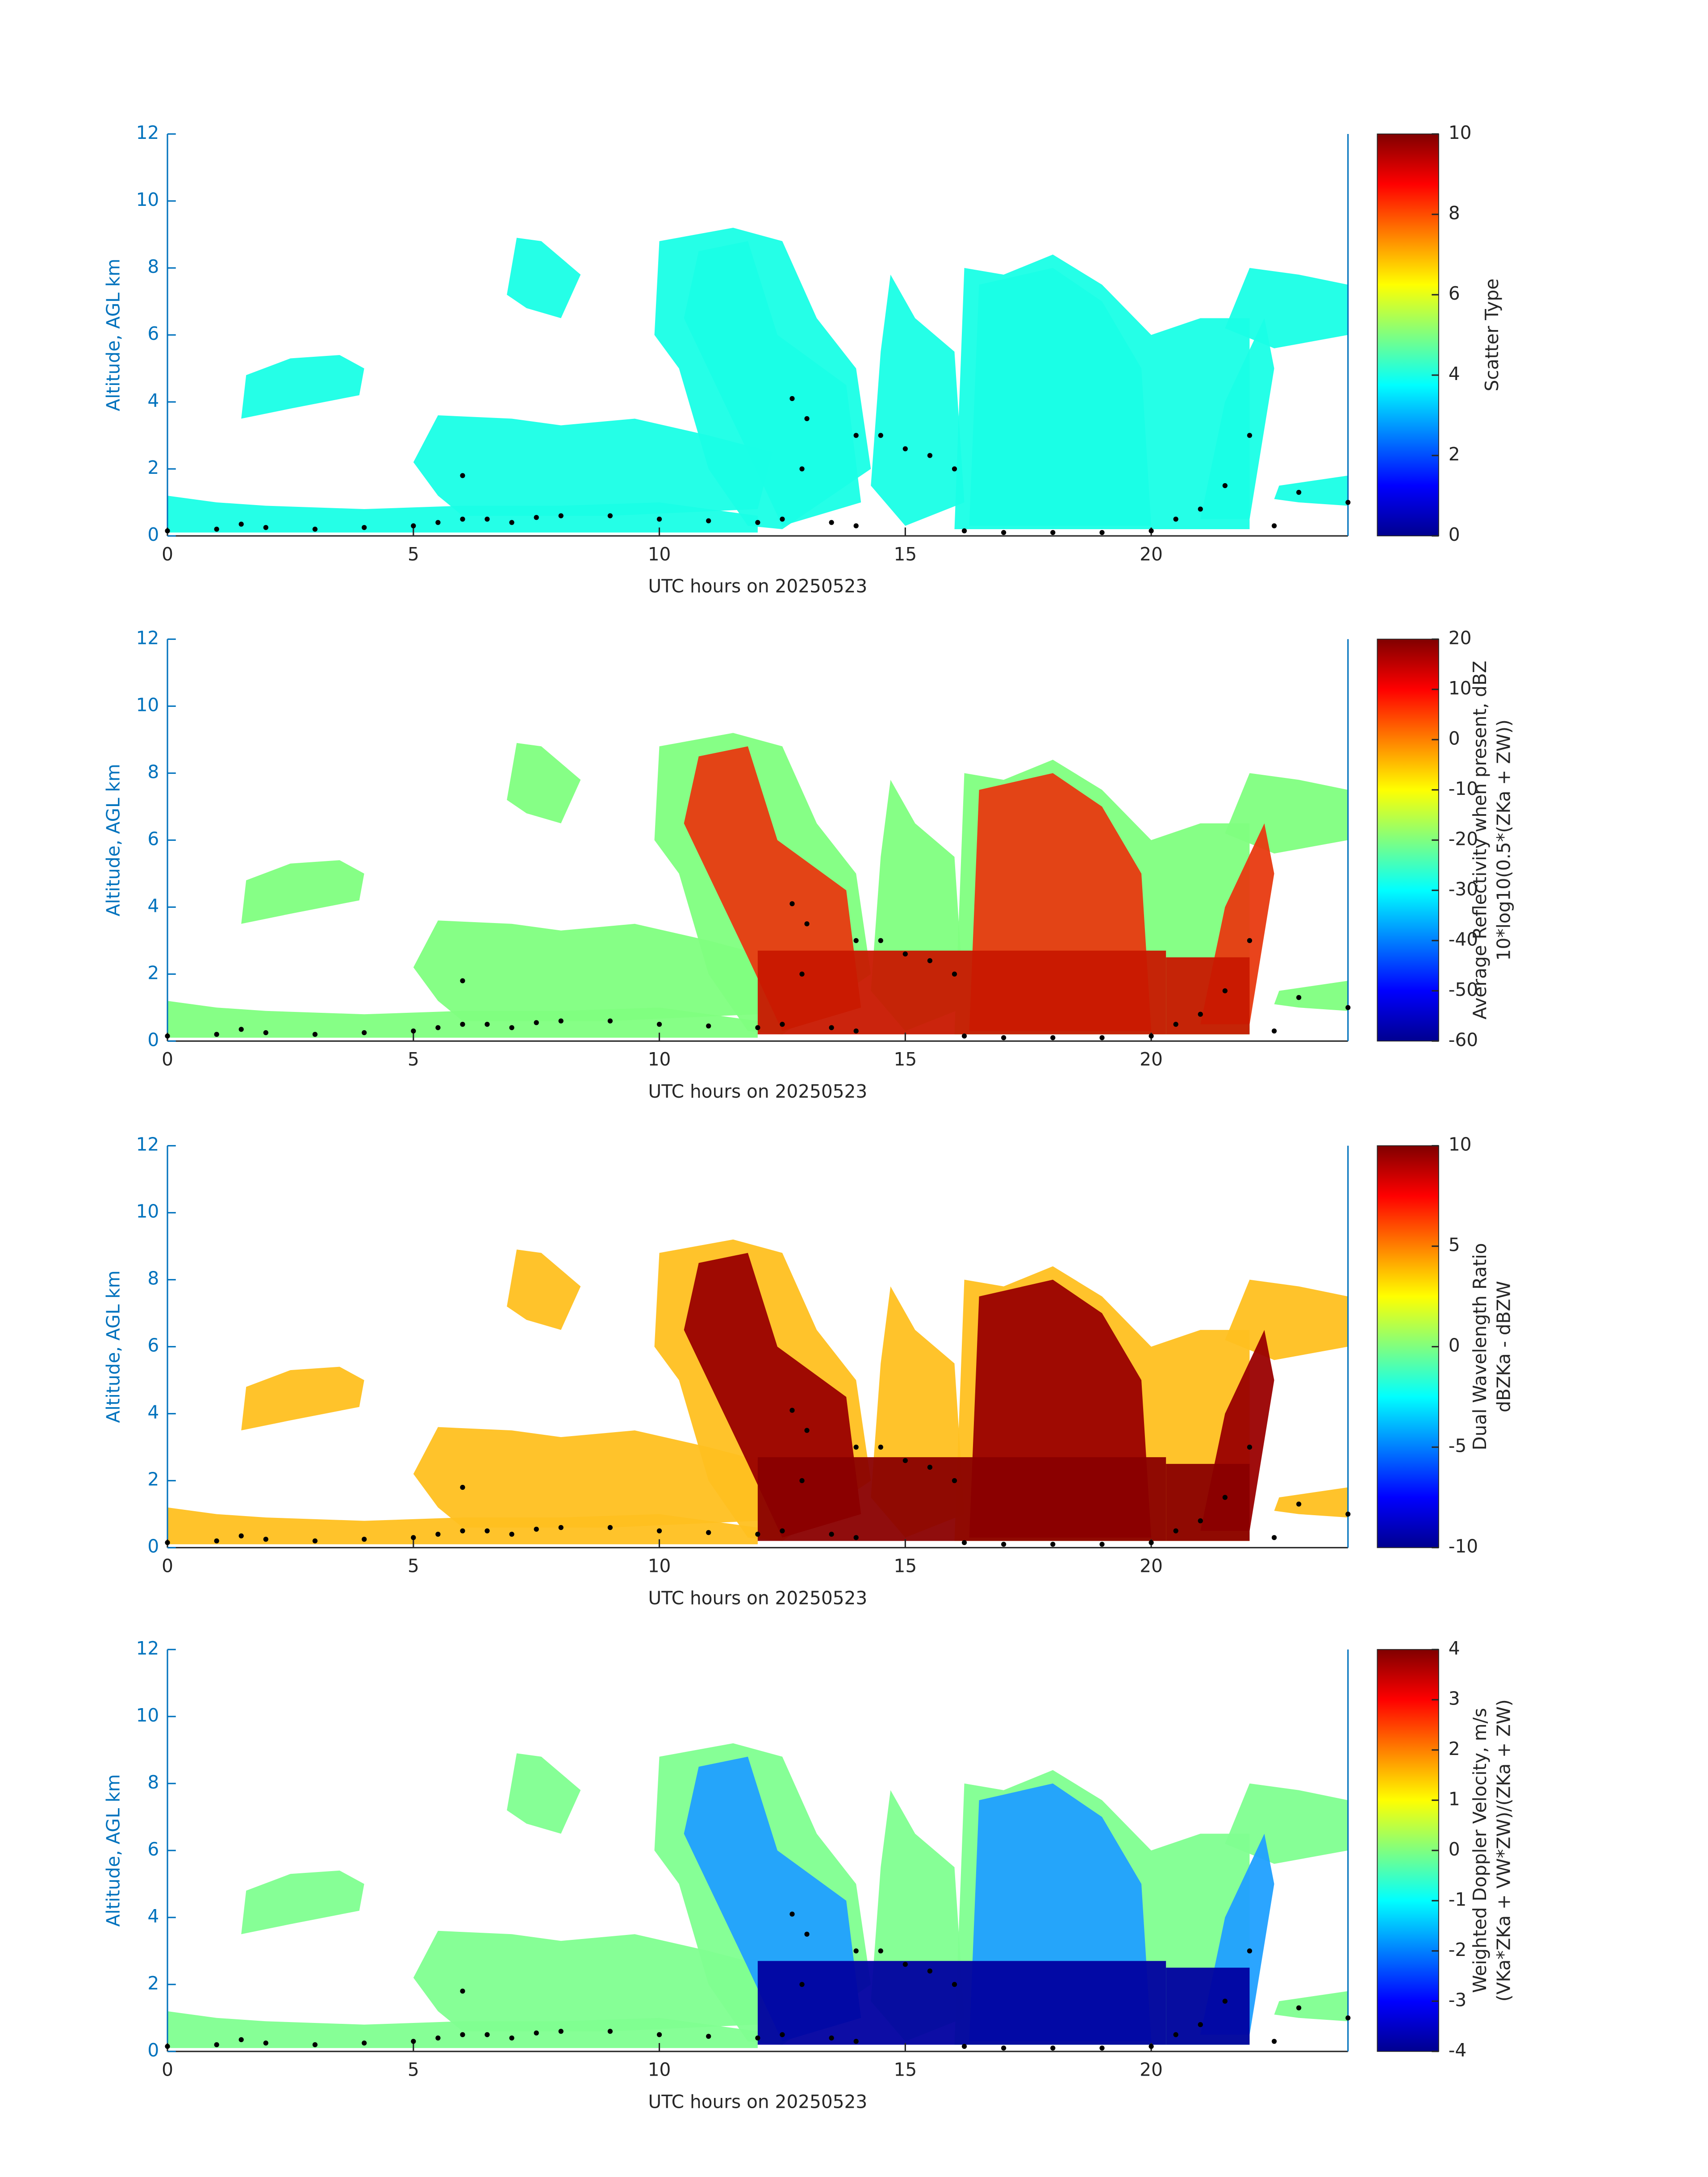 The image size is (1708, 2177). Describe the element at coordinates (1454, 293) in the screenshot. I see `colorbar-tick-label: 6` at that location.